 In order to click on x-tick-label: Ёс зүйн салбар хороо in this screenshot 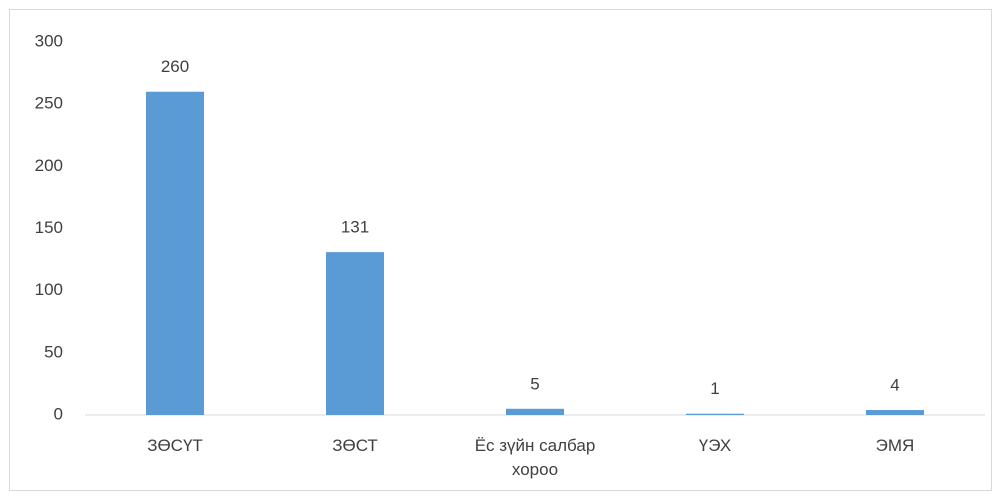, I will do `click(535, 457)`.